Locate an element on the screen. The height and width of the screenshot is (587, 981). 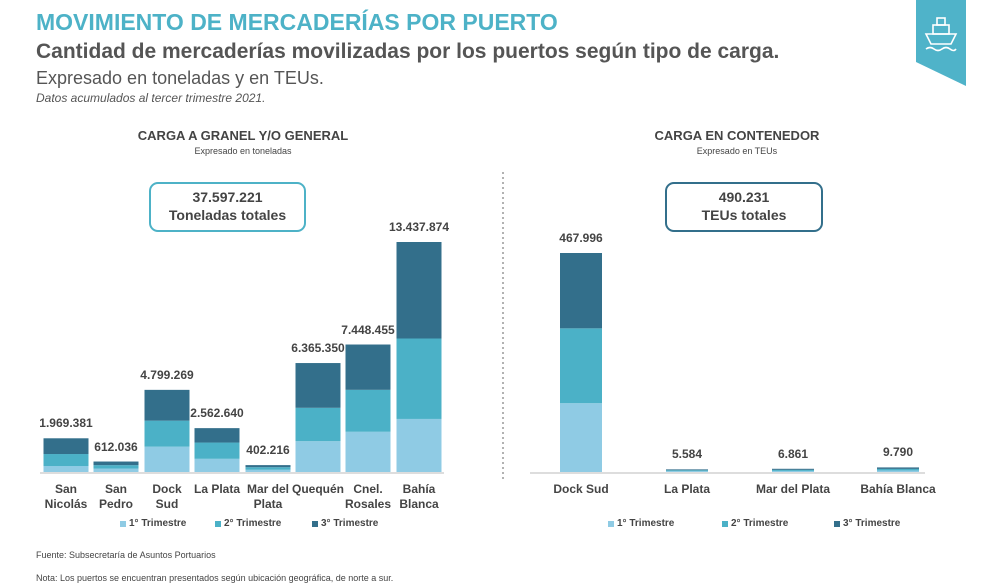
total-label: 13.437.874 is located at coordinates (419, 227).